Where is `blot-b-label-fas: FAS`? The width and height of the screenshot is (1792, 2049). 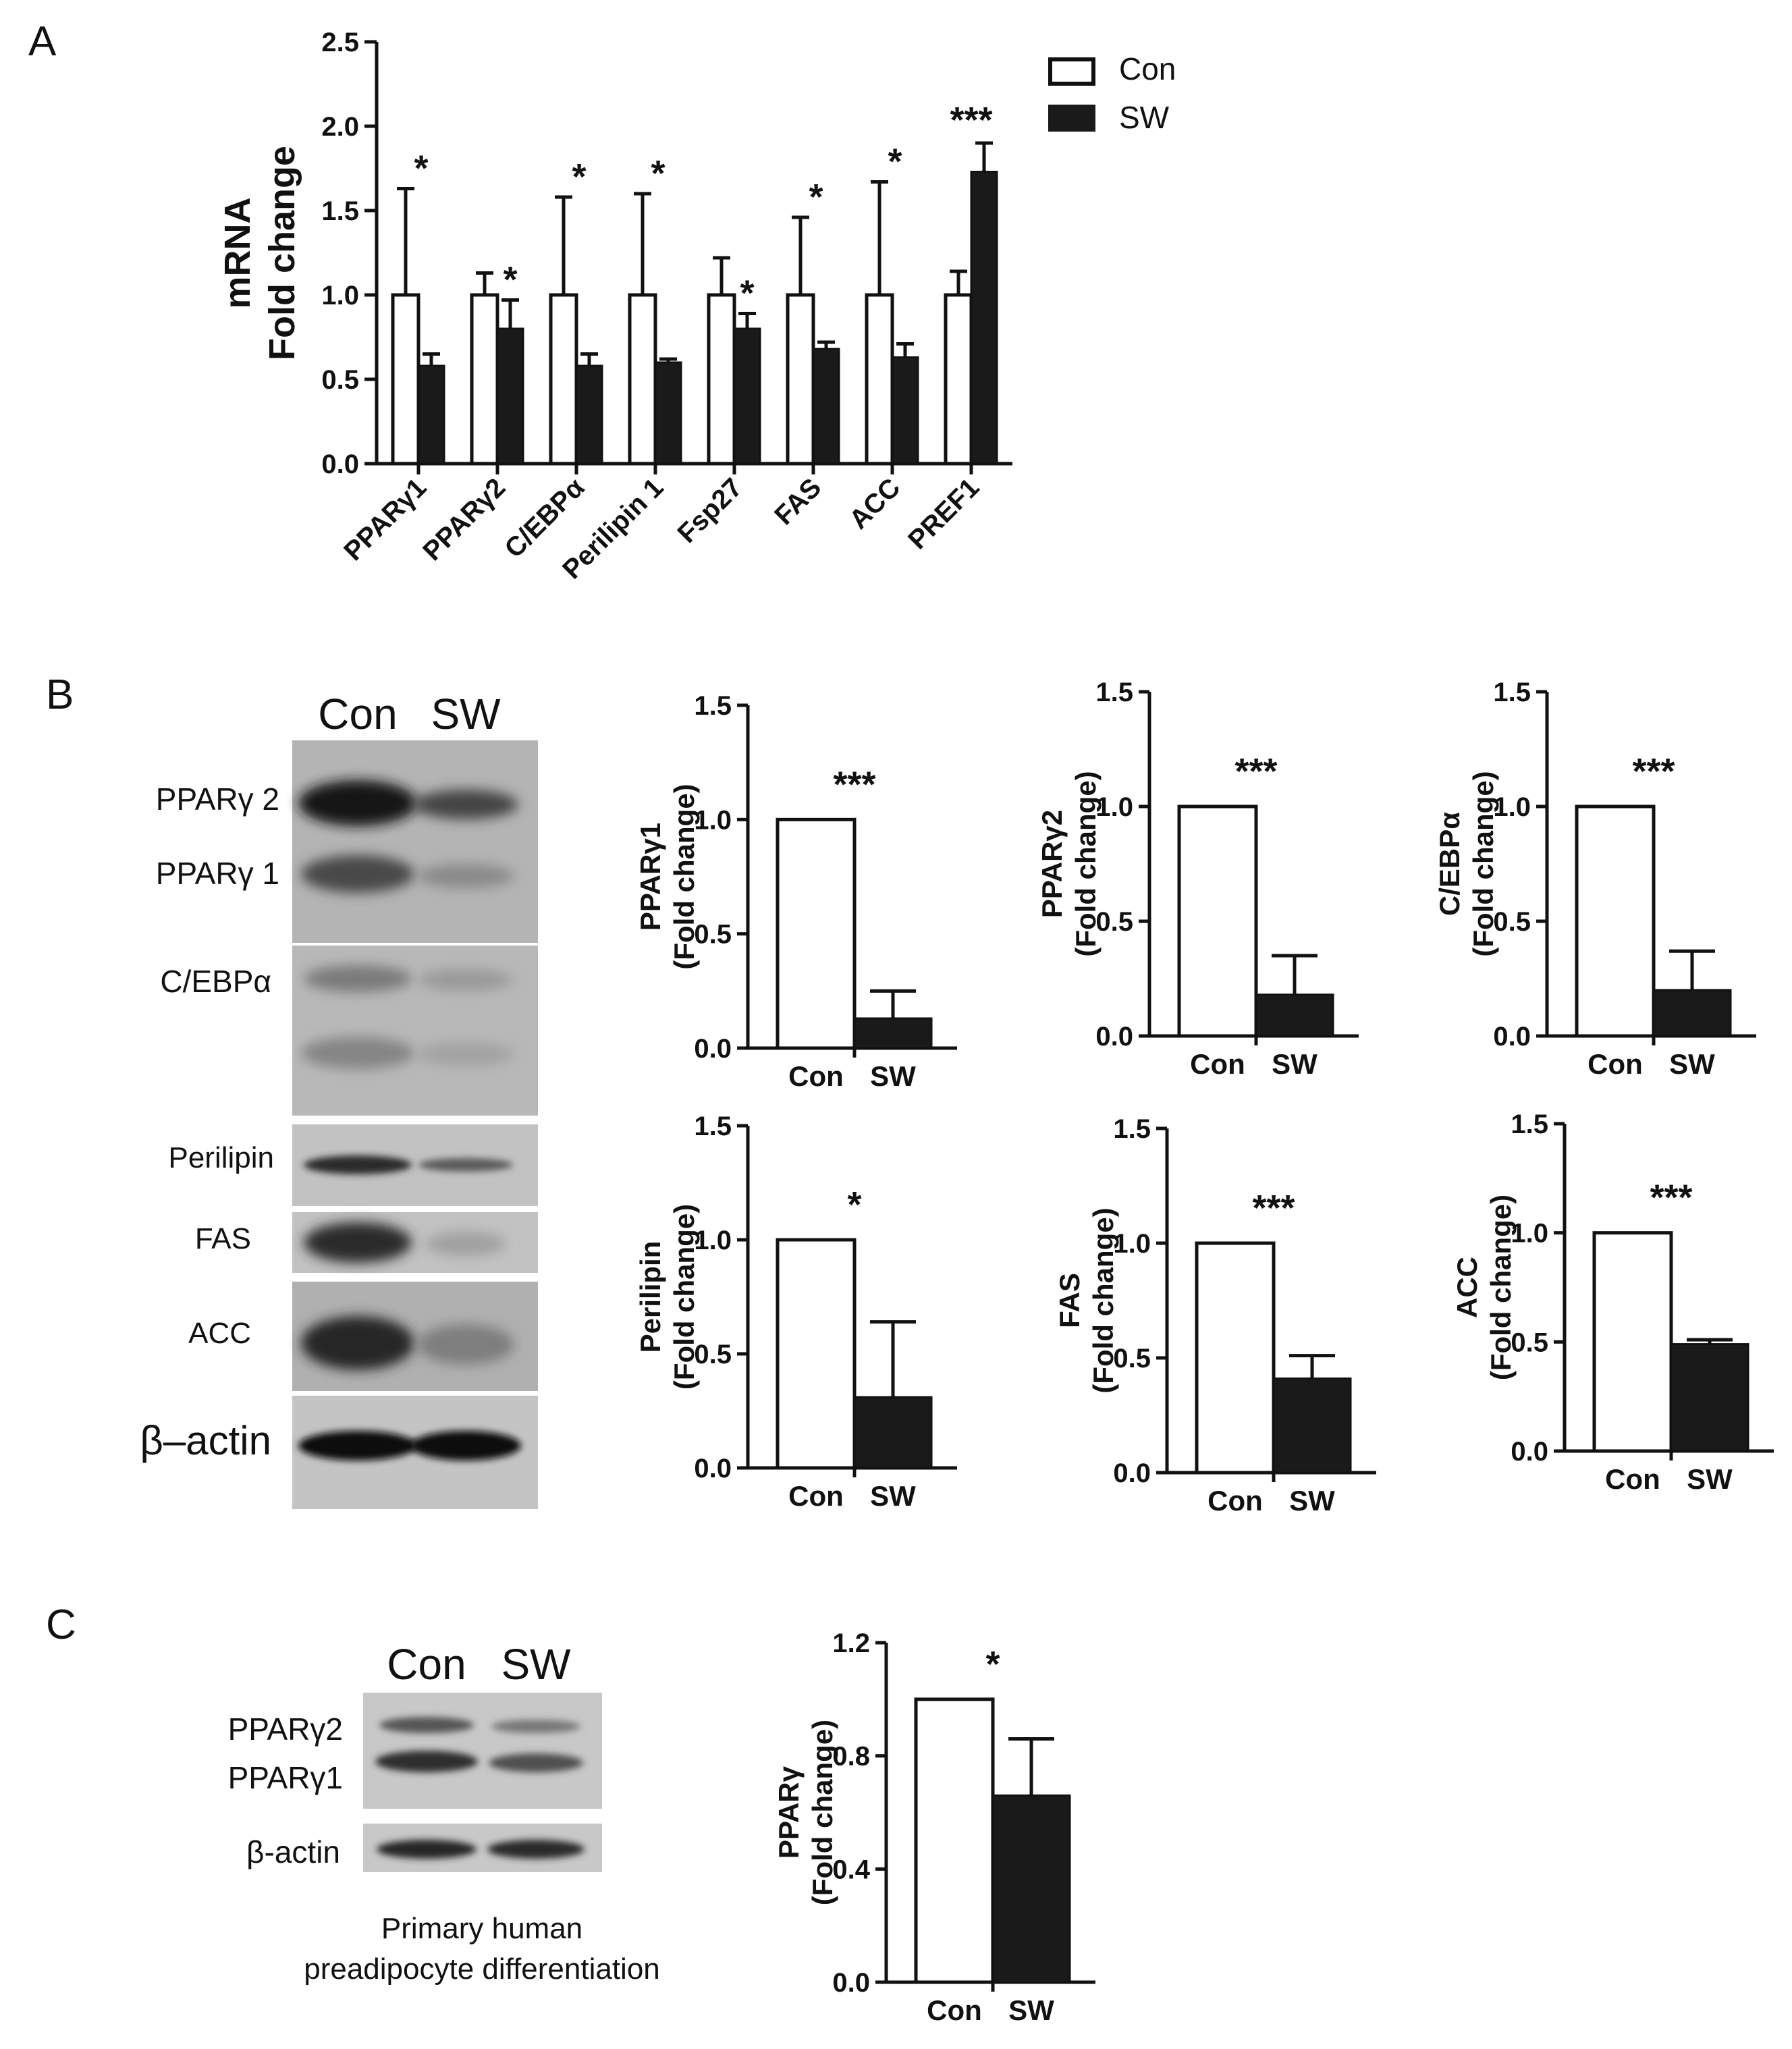 blot-b-label-fas: FAS is located at coordinates (223, 1238).